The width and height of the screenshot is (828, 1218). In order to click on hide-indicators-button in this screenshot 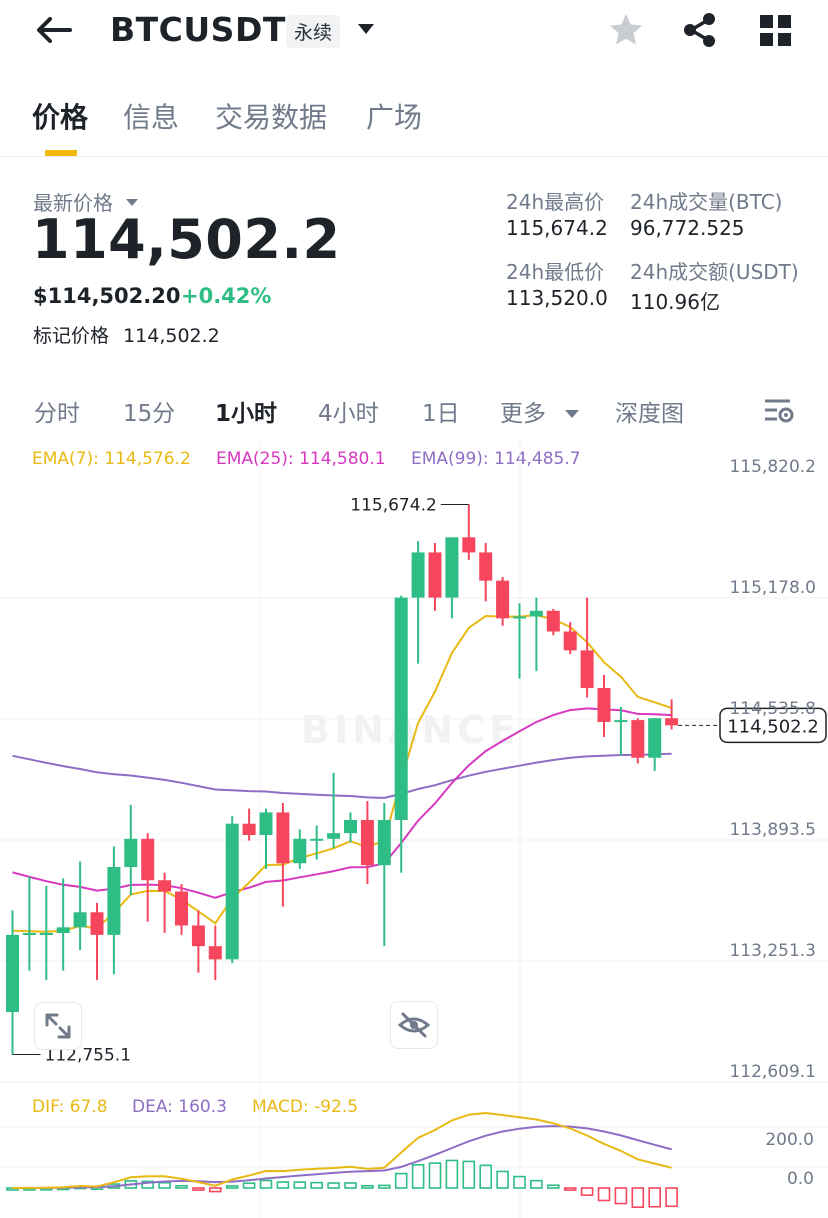, I will do `click(414, 1025)`.